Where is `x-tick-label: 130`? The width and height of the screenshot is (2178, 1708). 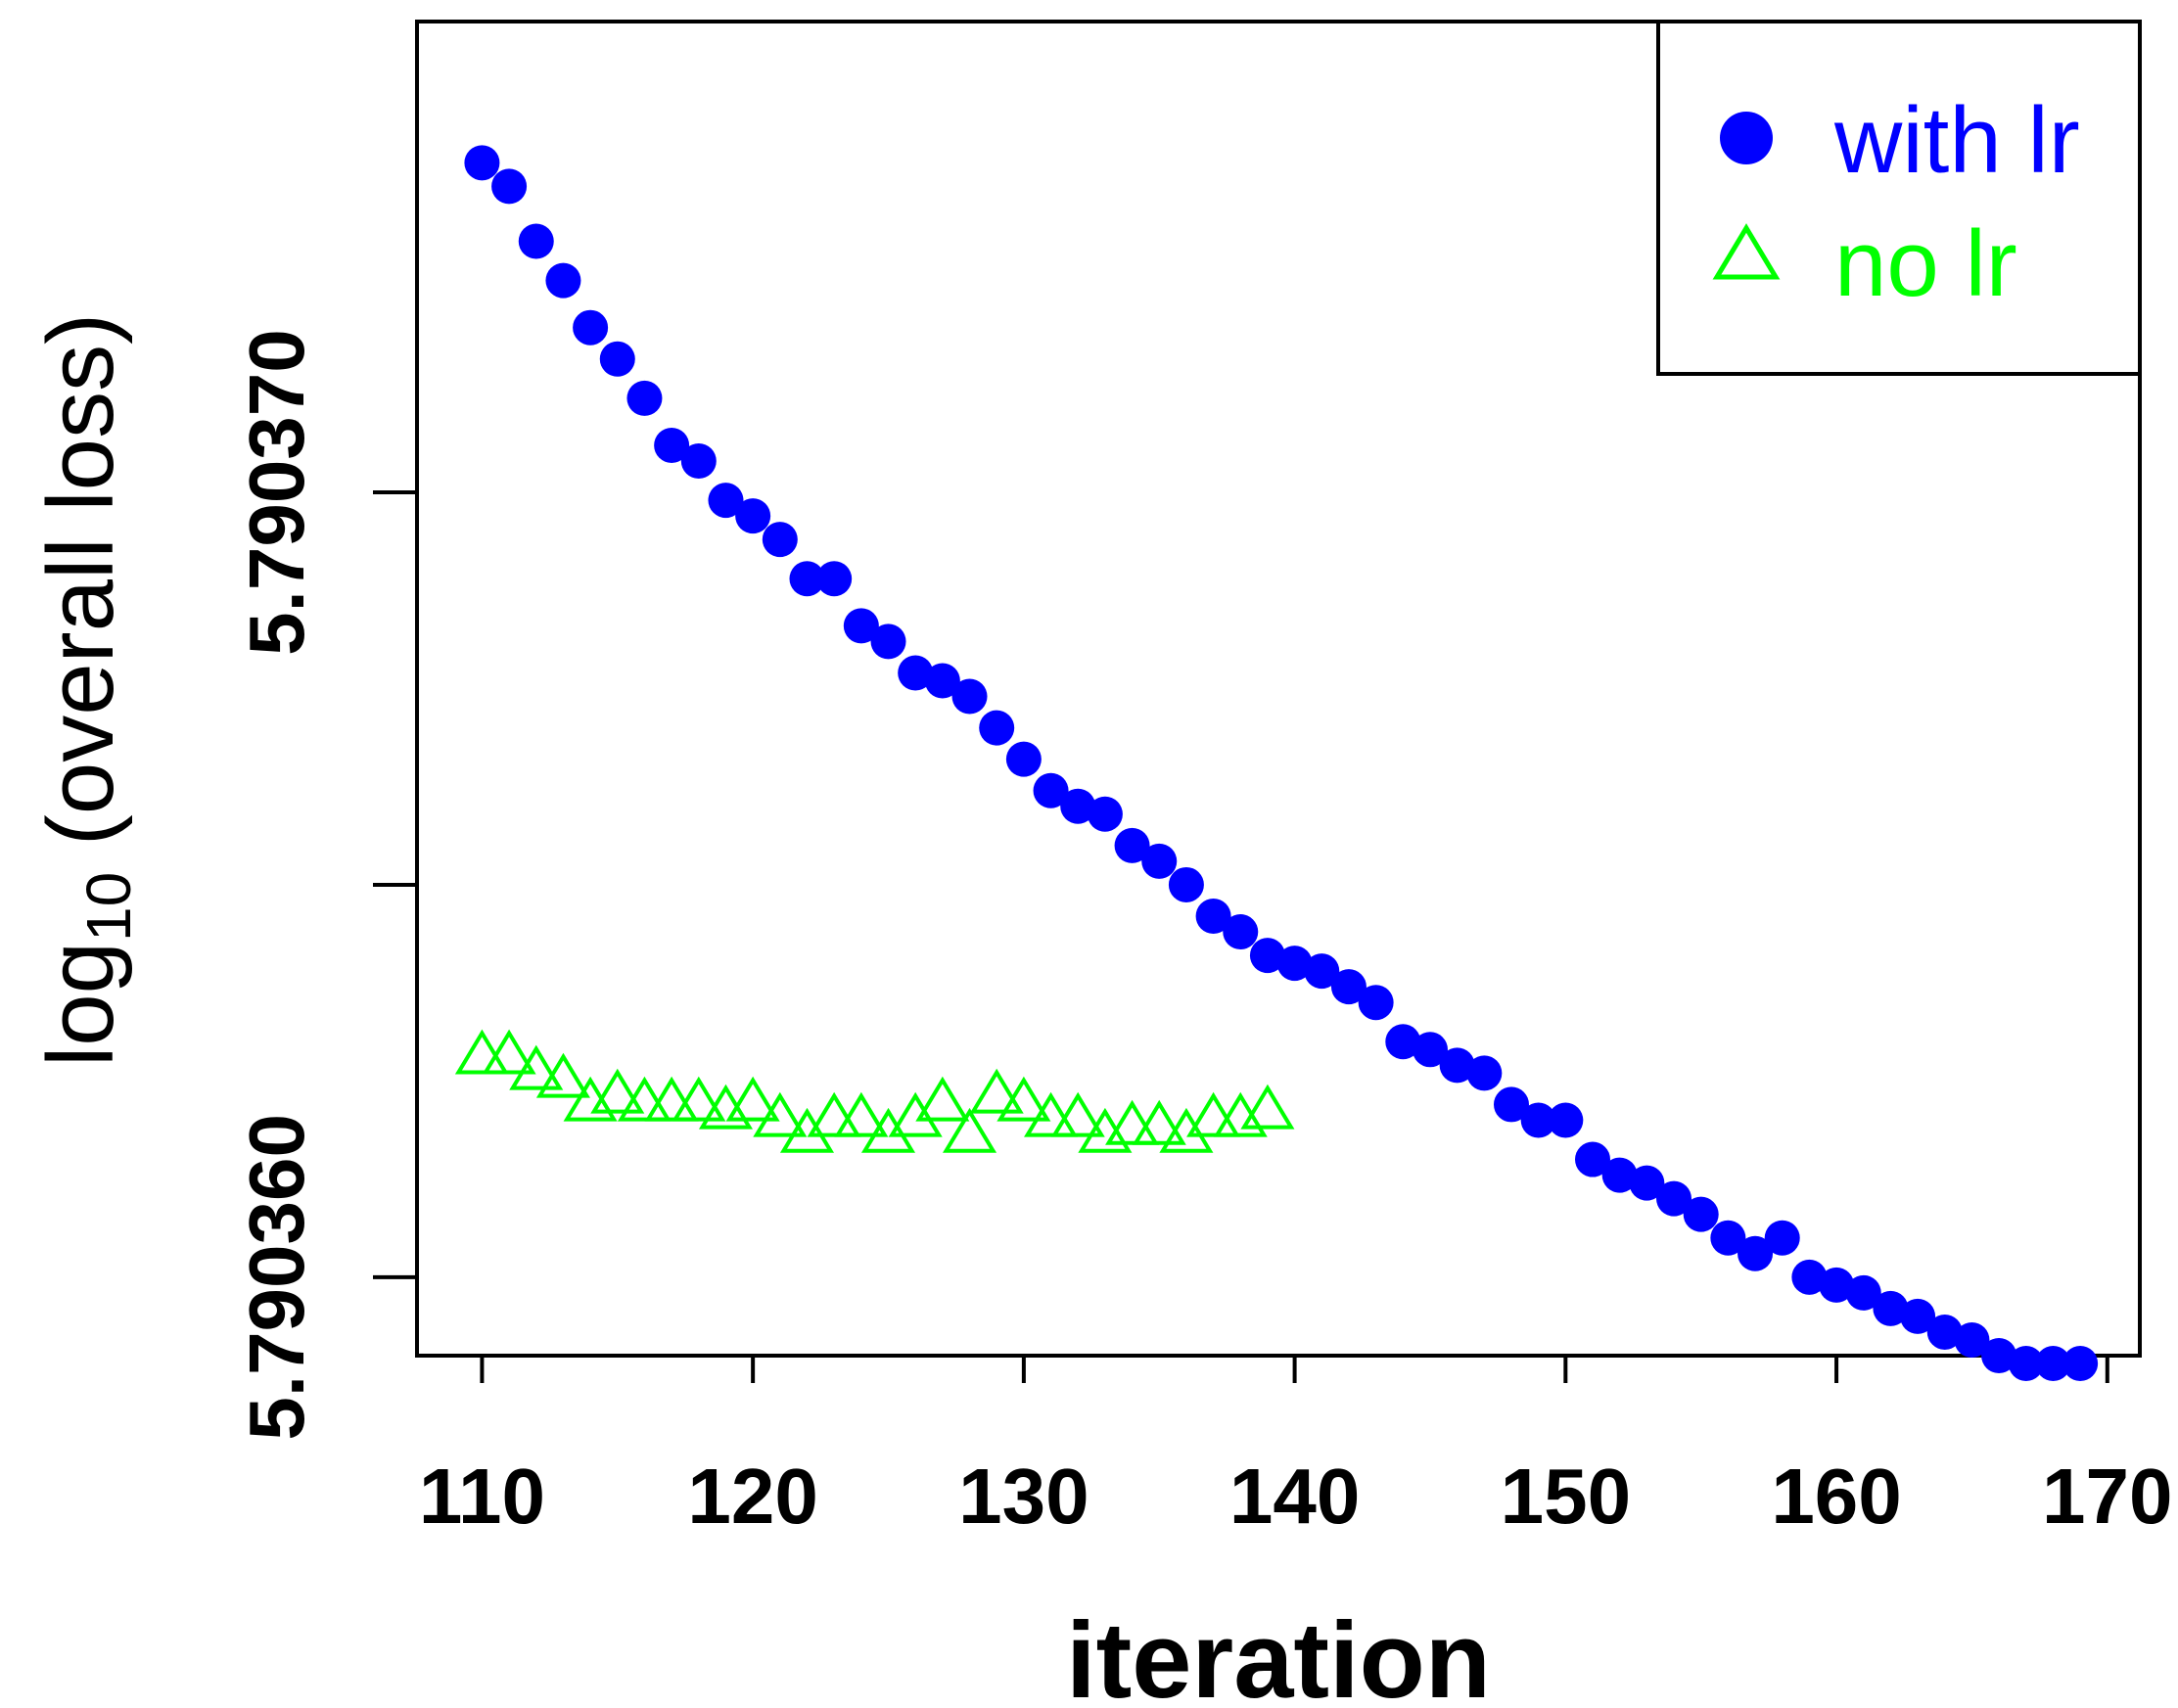 x-tick-label: 130 is located at coordinates (1024, 1496).